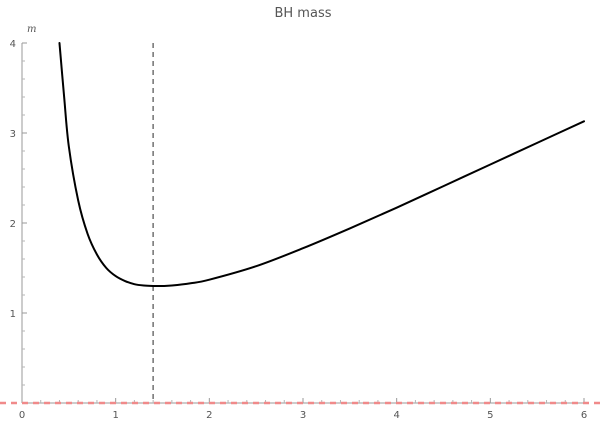 The height and width of the screenshot is (423, 604). What do you see at coordinates (396, 415) in the screenshot?
I see `x-tick-label: 4` at bounding box center [396, 415].